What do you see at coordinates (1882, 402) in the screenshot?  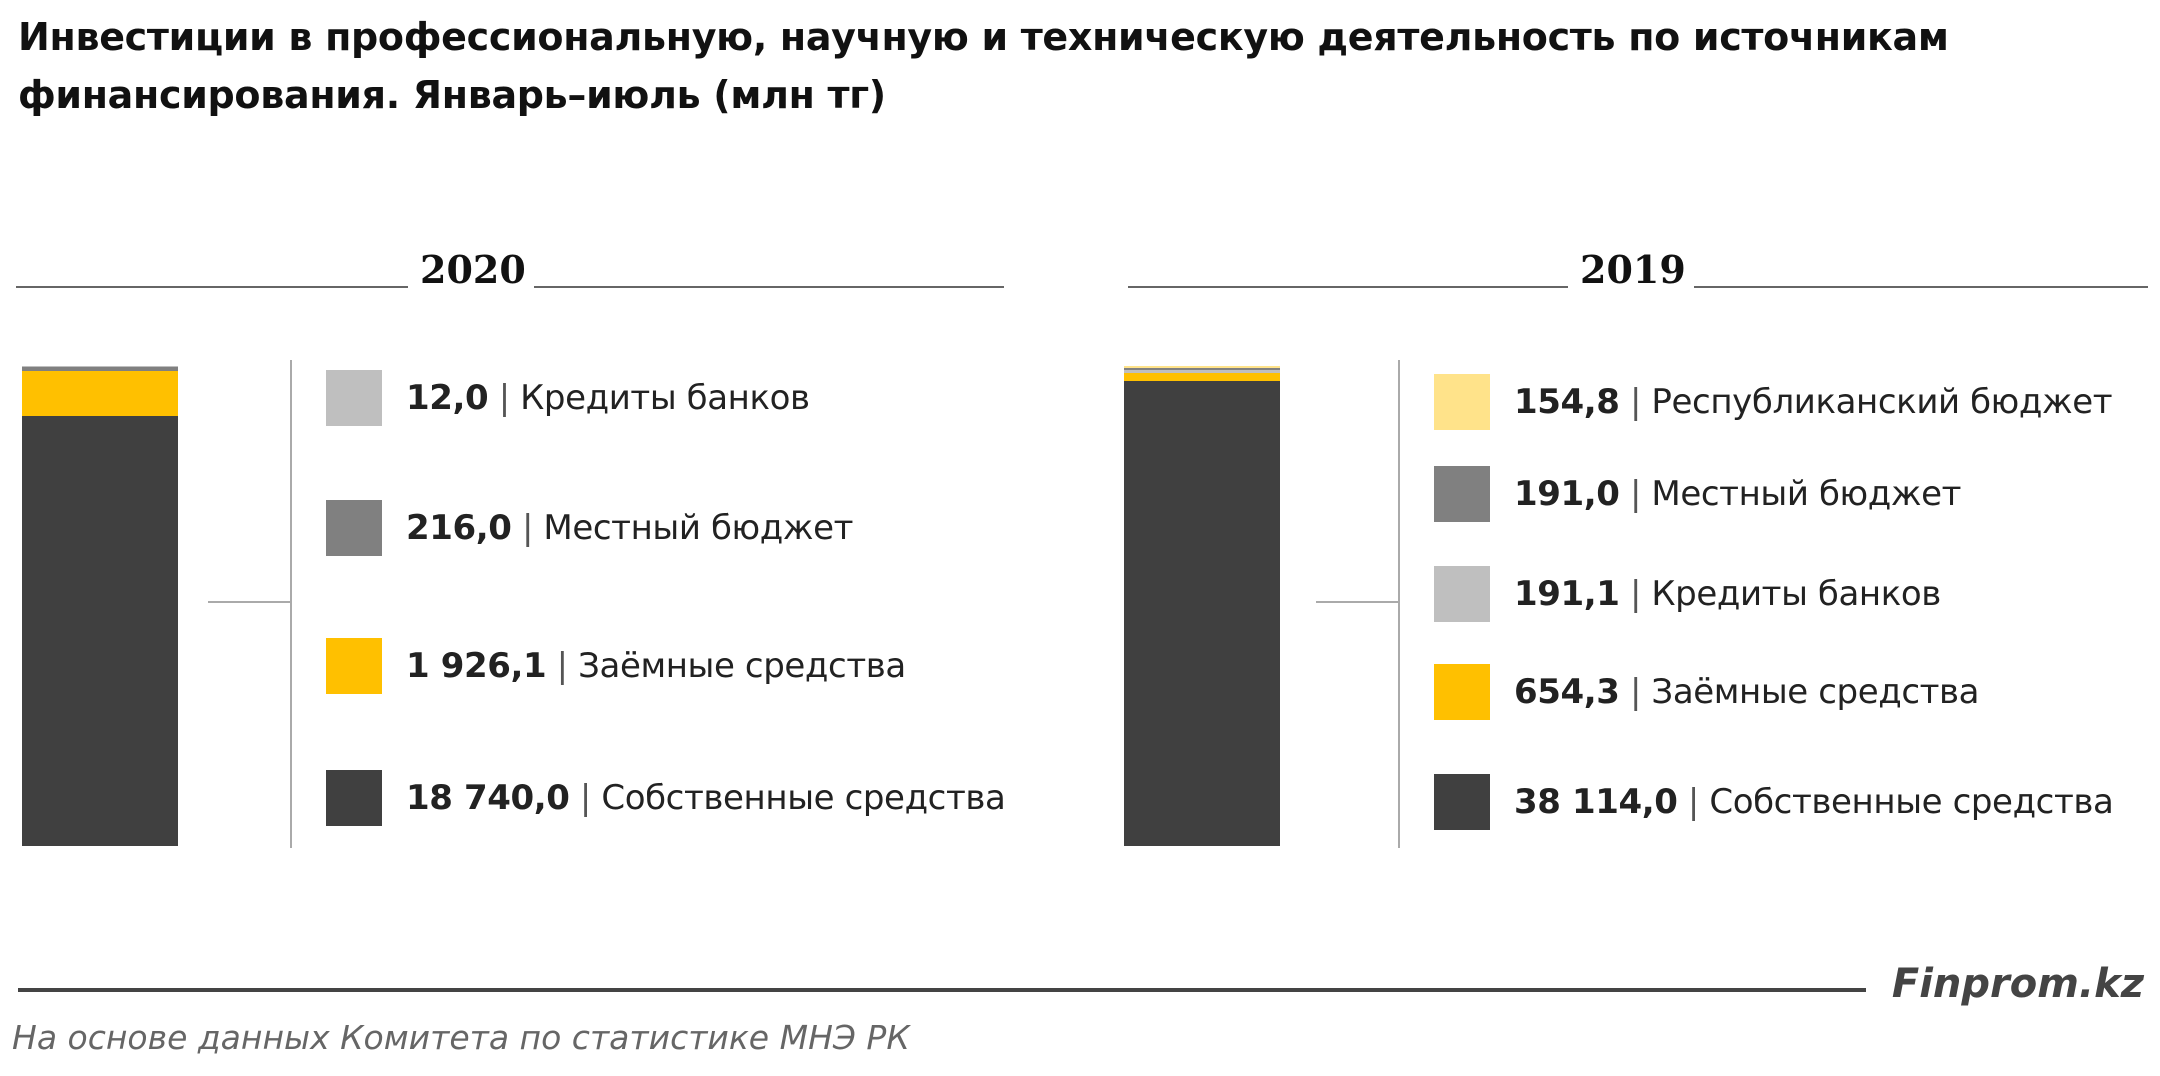 I see `series-name: Республиканский бюджет` at bounding box center [1882, 402].